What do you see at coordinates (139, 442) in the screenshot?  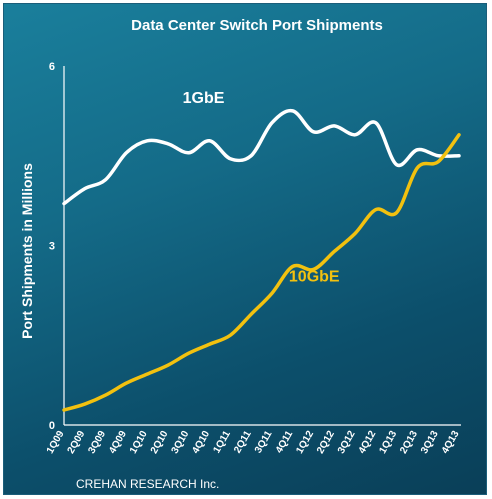 I see `x-tick-label: 1Q10` at bounding box center [139, 442].